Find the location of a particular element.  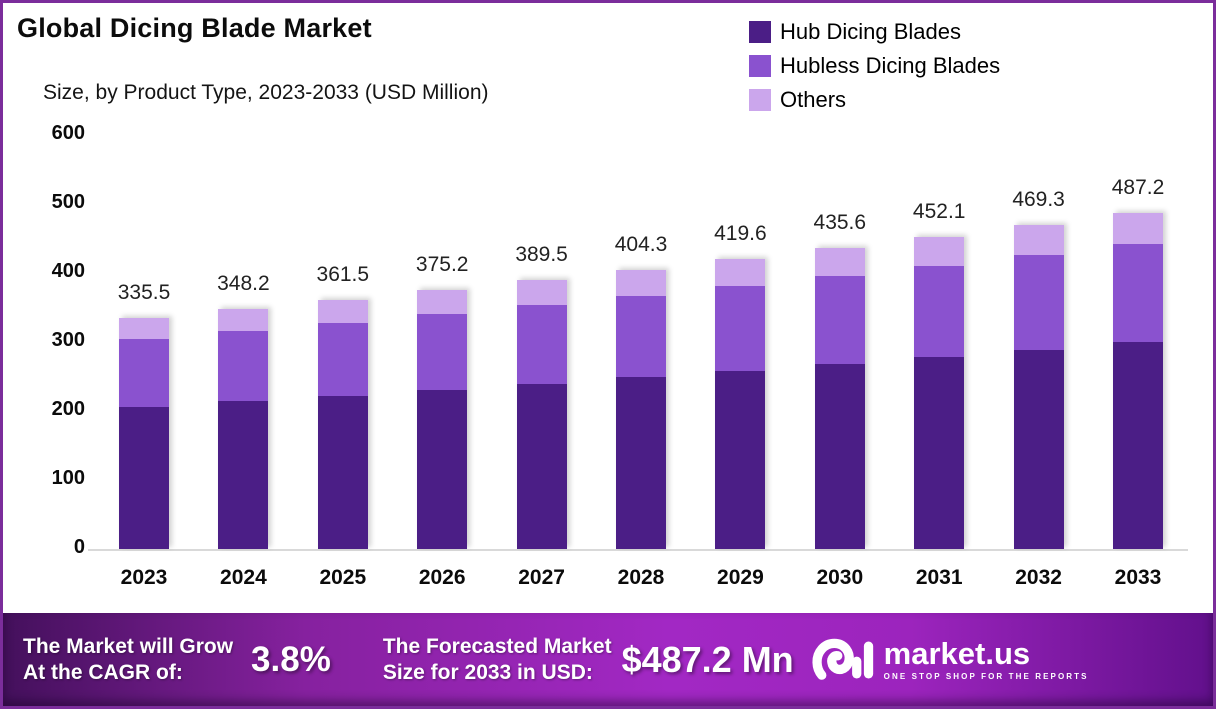

bar-2031 is located at coordinates (939, 393).